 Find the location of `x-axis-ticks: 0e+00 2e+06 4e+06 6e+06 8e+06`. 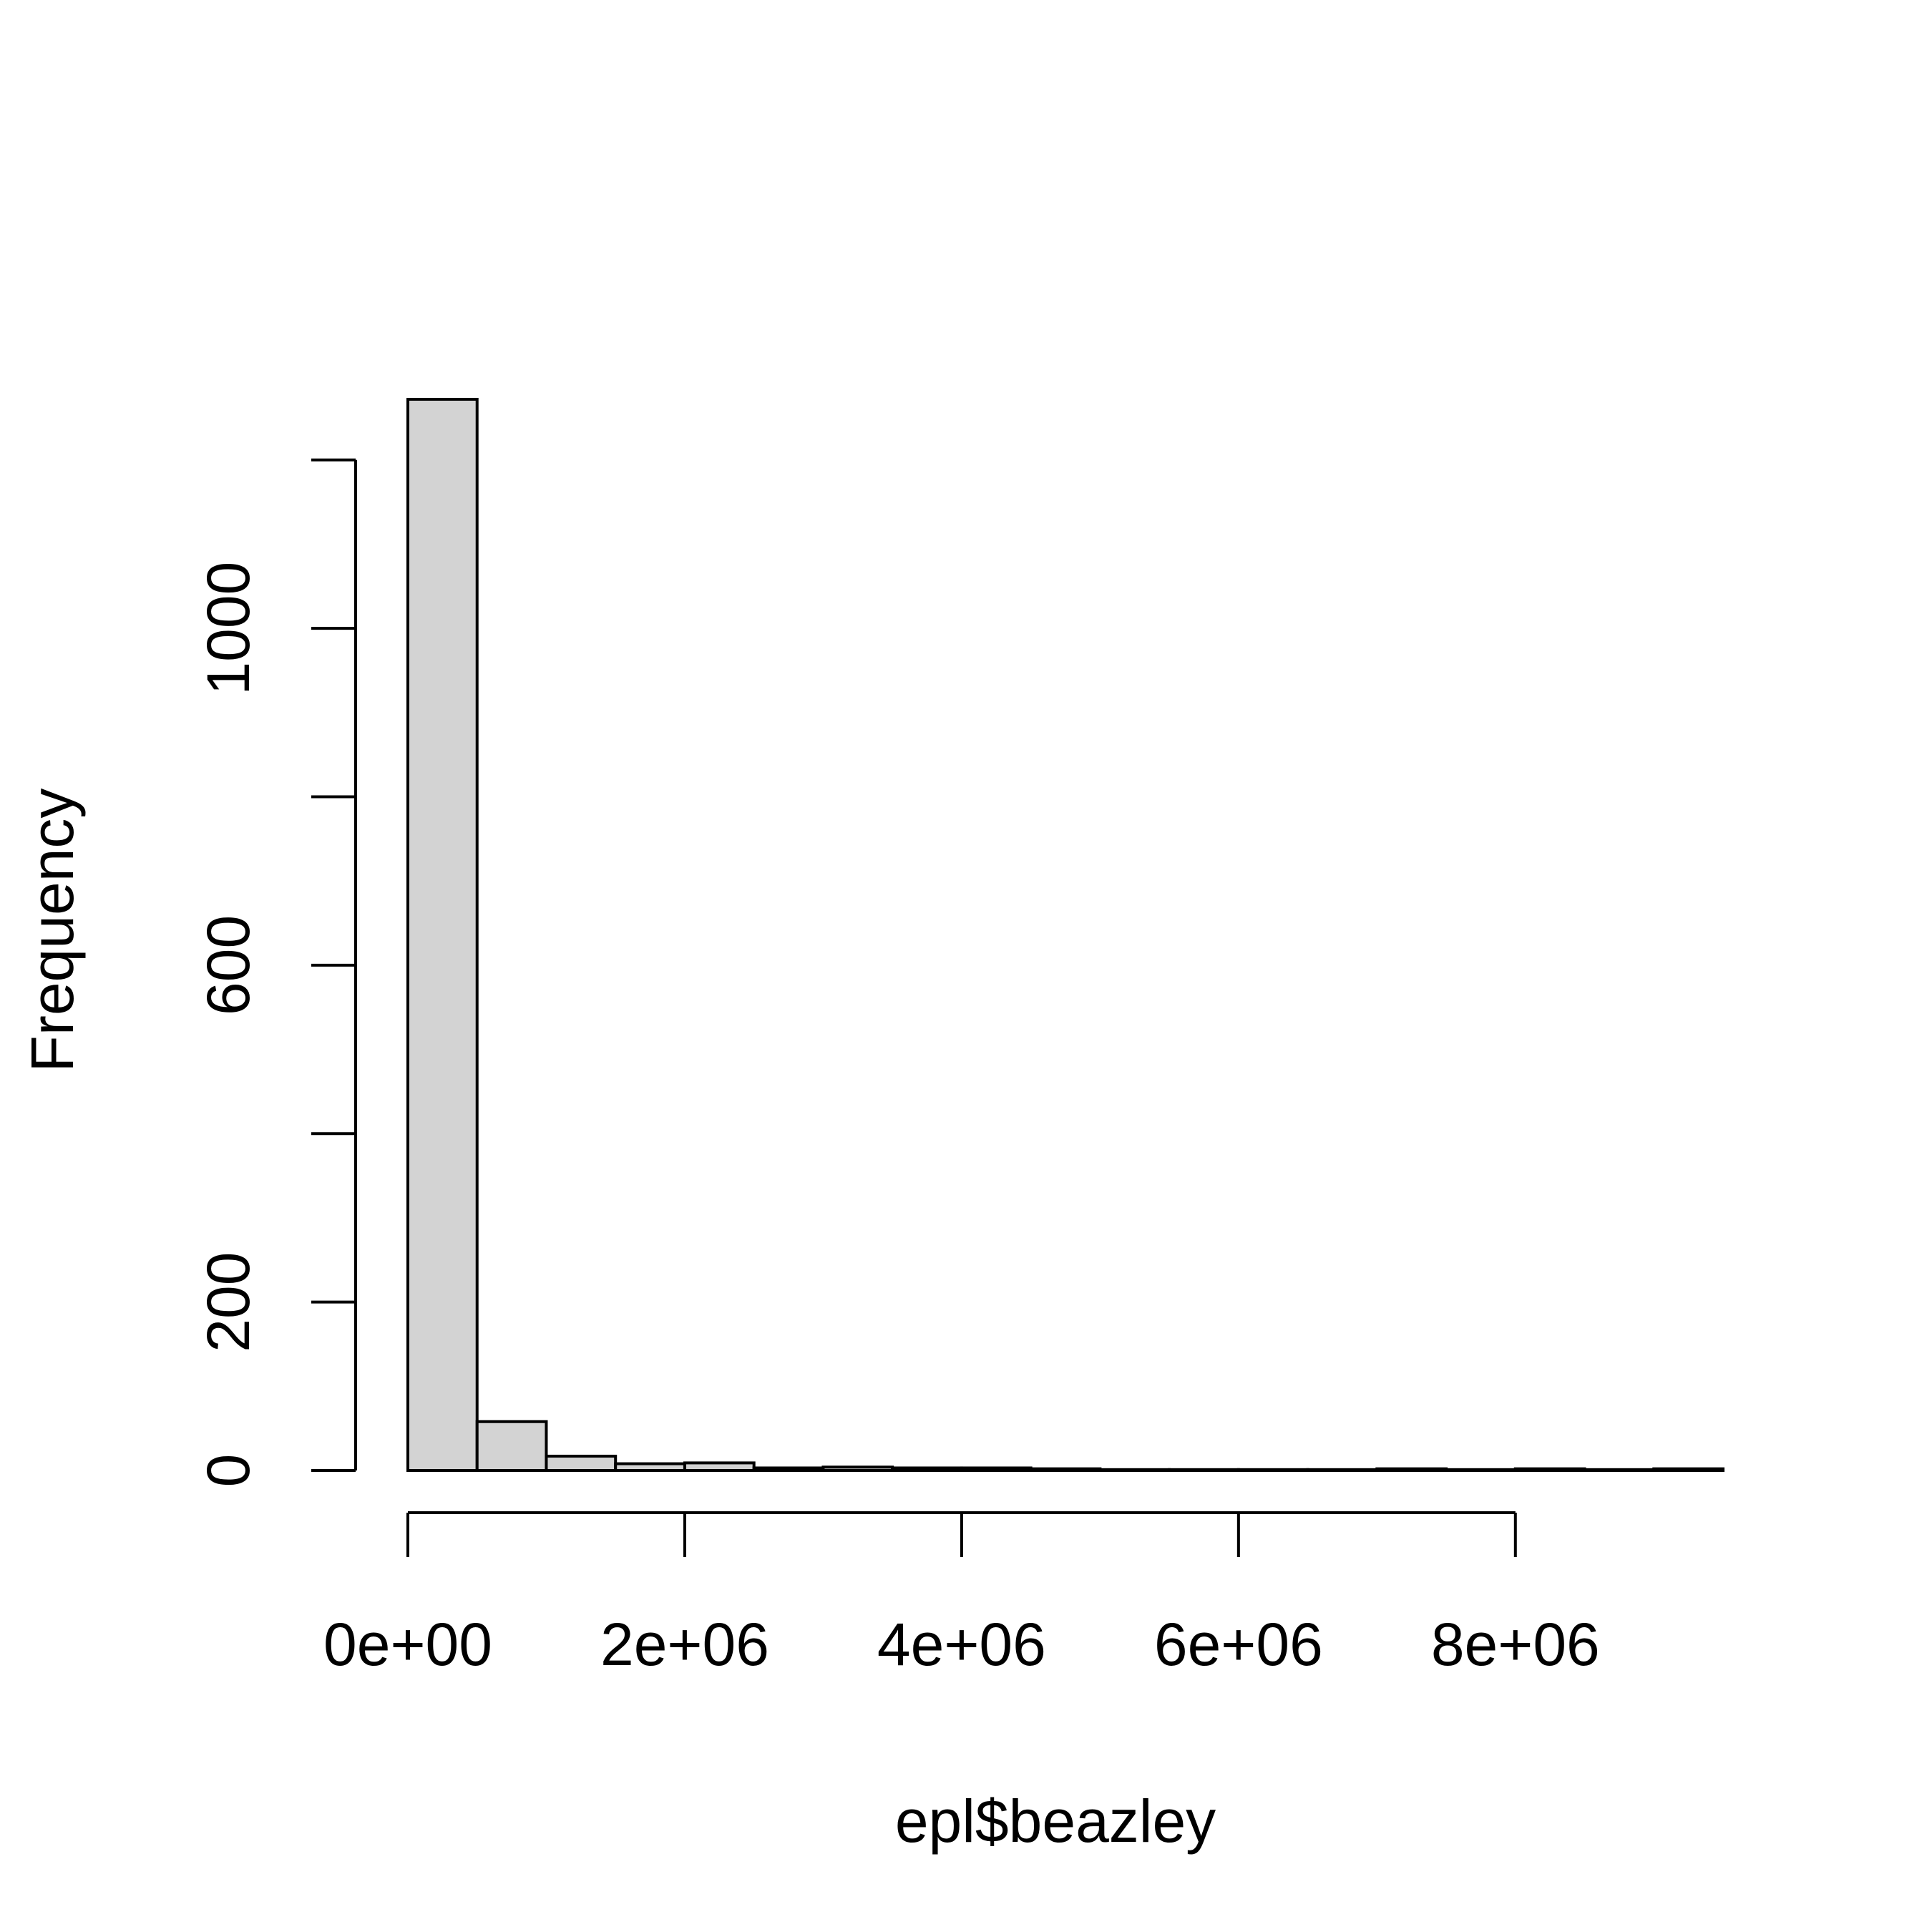

x-axis-ticks: 0e+00 2e+06 4e+06 6e+06 8e+06 is located at coordinates (961, 1595).